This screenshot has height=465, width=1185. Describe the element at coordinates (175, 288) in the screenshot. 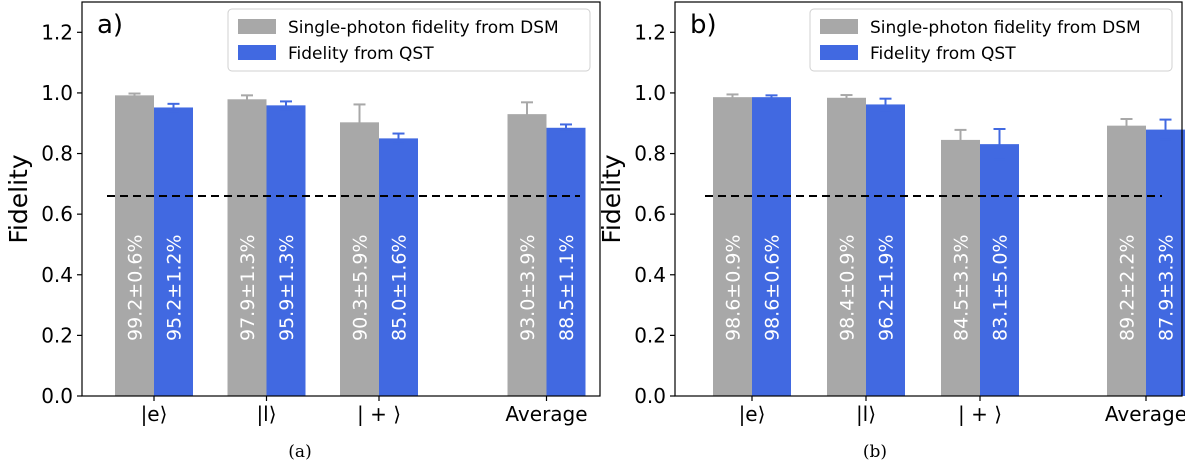

I see `data-label-qst-0: 95.2±1.2%` at that location.